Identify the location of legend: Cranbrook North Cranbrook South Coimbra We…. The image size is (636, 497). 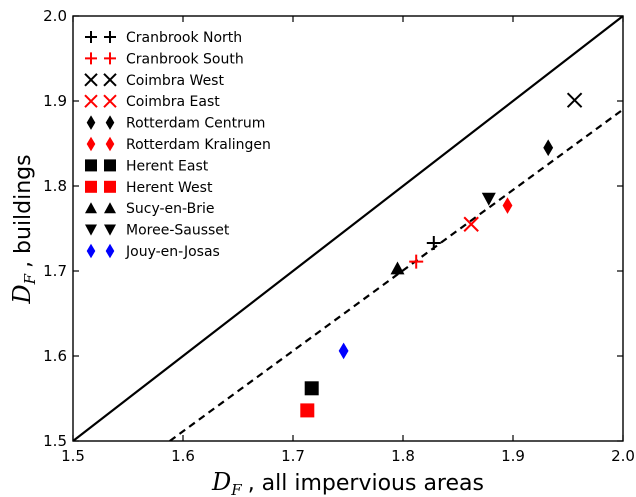
(177, 145).